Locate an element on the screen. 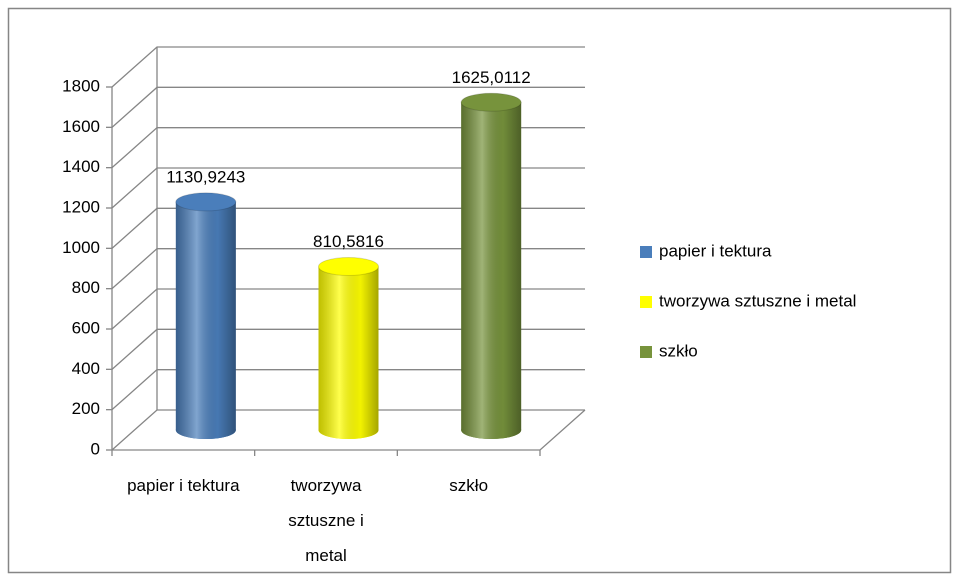 The height and width of the screenshot is (581, 959). legend-label: szkło is located at coordinates (678, 350).